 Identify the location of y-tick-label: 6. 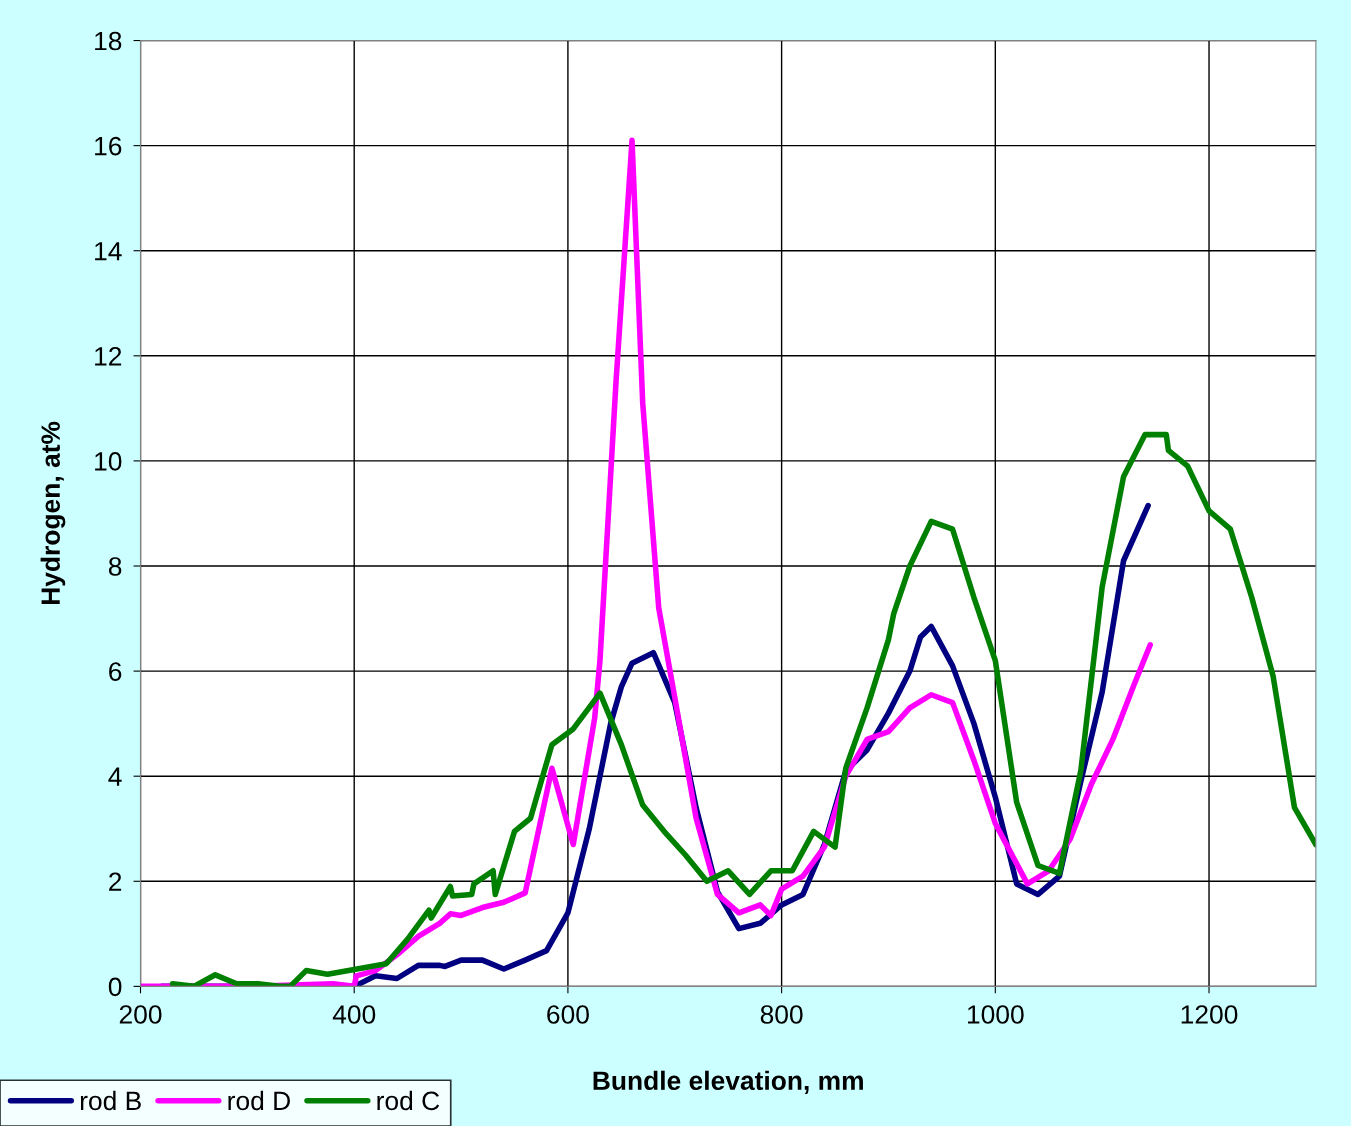
(115, 671).